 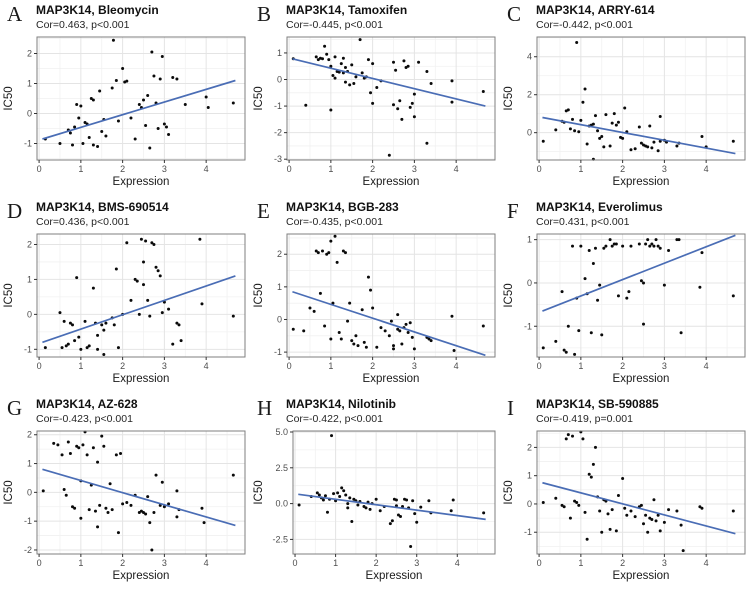 I want to click on correlation-stats: Cor=-0.422, p<0.001, so click(x=334, y=419).